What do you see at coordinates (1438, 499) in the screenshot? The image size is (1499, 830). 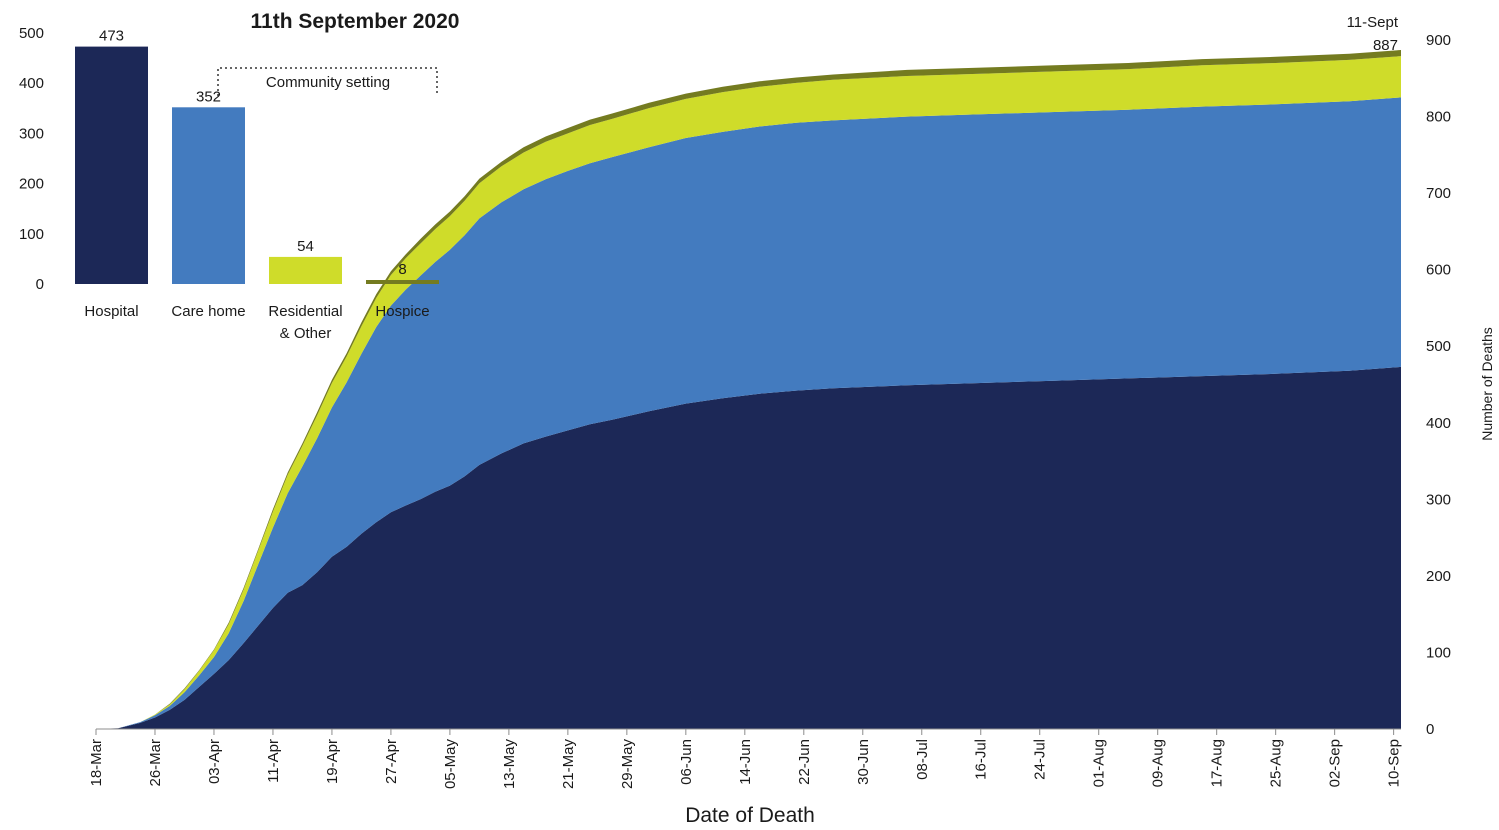 I see `y-tick-label: 300` at bounding box center [1438, 499].